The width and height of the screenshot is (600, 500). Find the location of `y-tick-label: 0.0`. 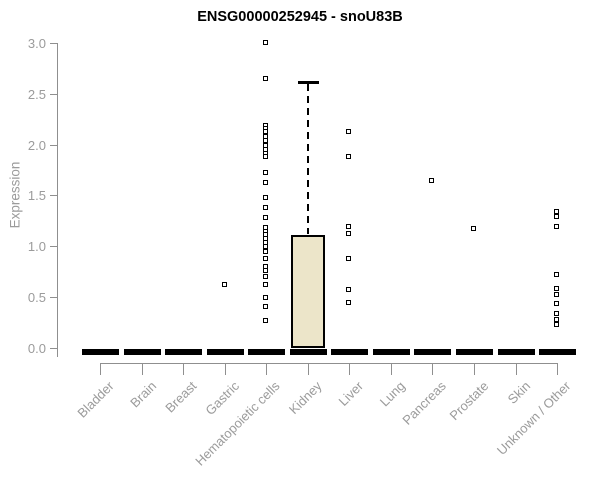

y-tick-label: 0.0 is located at coordinates (36, 348).